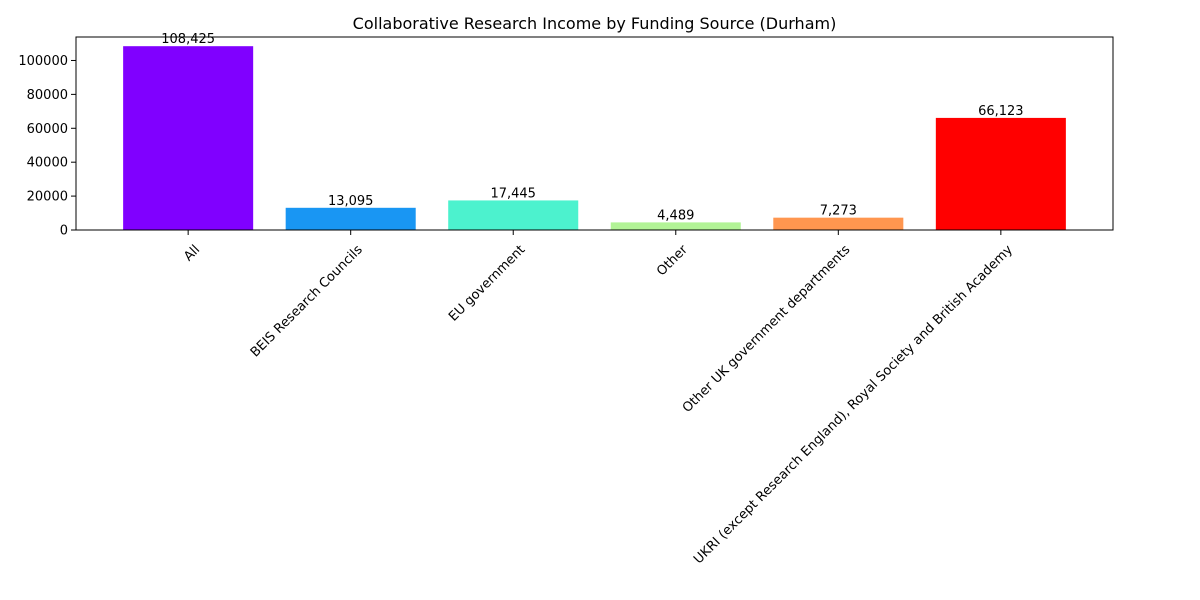 The image size is (1200, 600). What do you see at coordinates (1001, 111) in the screenshot?
I see `data-label-5: 66,123` at bounding box center [1001, 111].